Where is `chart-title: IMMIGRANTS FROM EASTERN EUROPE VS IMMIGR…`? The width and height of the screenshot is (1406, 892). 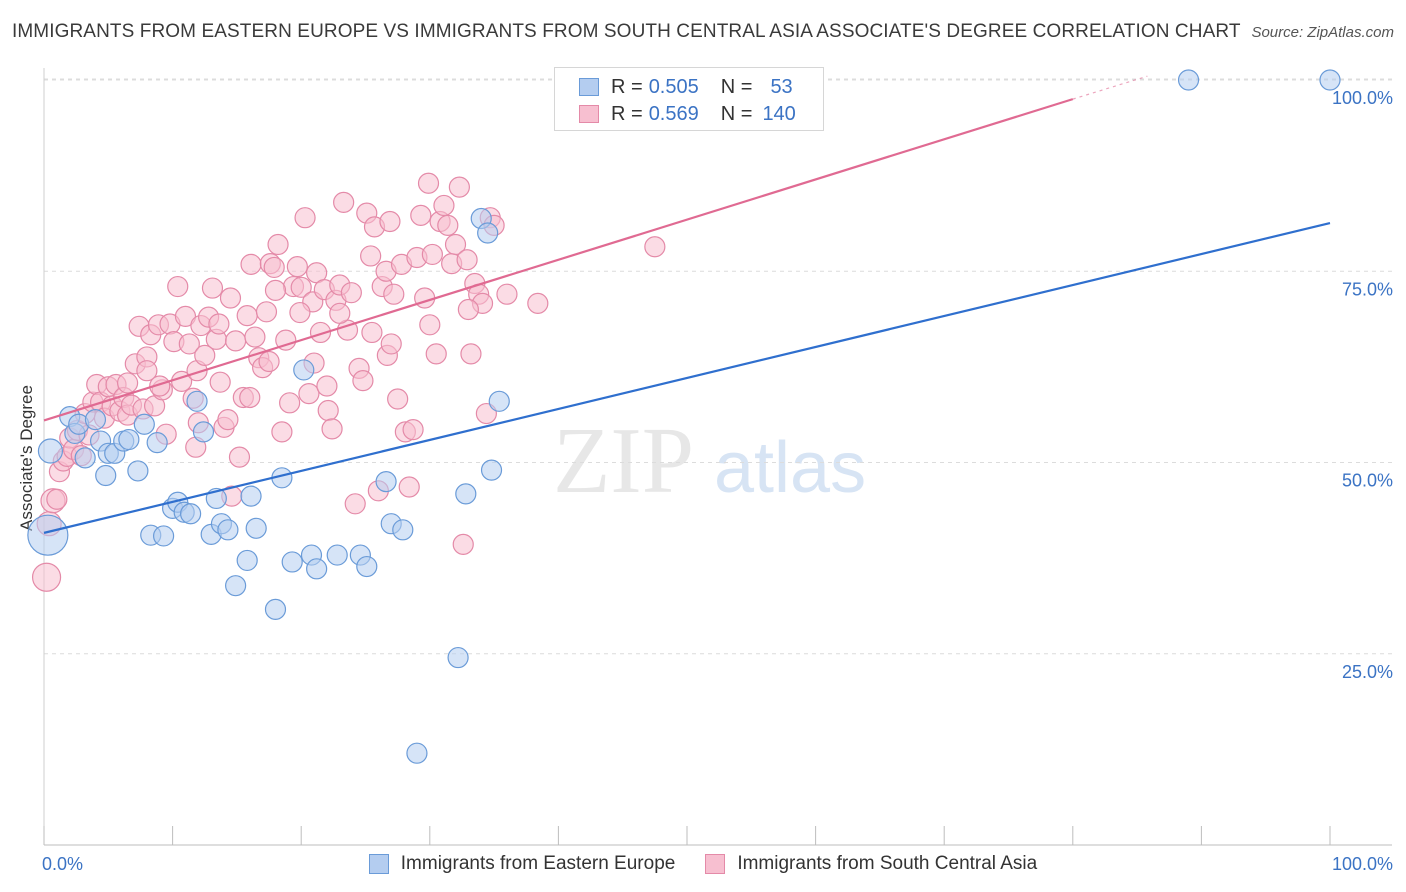
chart-title: IMMIGRANTS FROM EASTERN EUROPE VS IMMIGR… is located at coordinates (626, 31).